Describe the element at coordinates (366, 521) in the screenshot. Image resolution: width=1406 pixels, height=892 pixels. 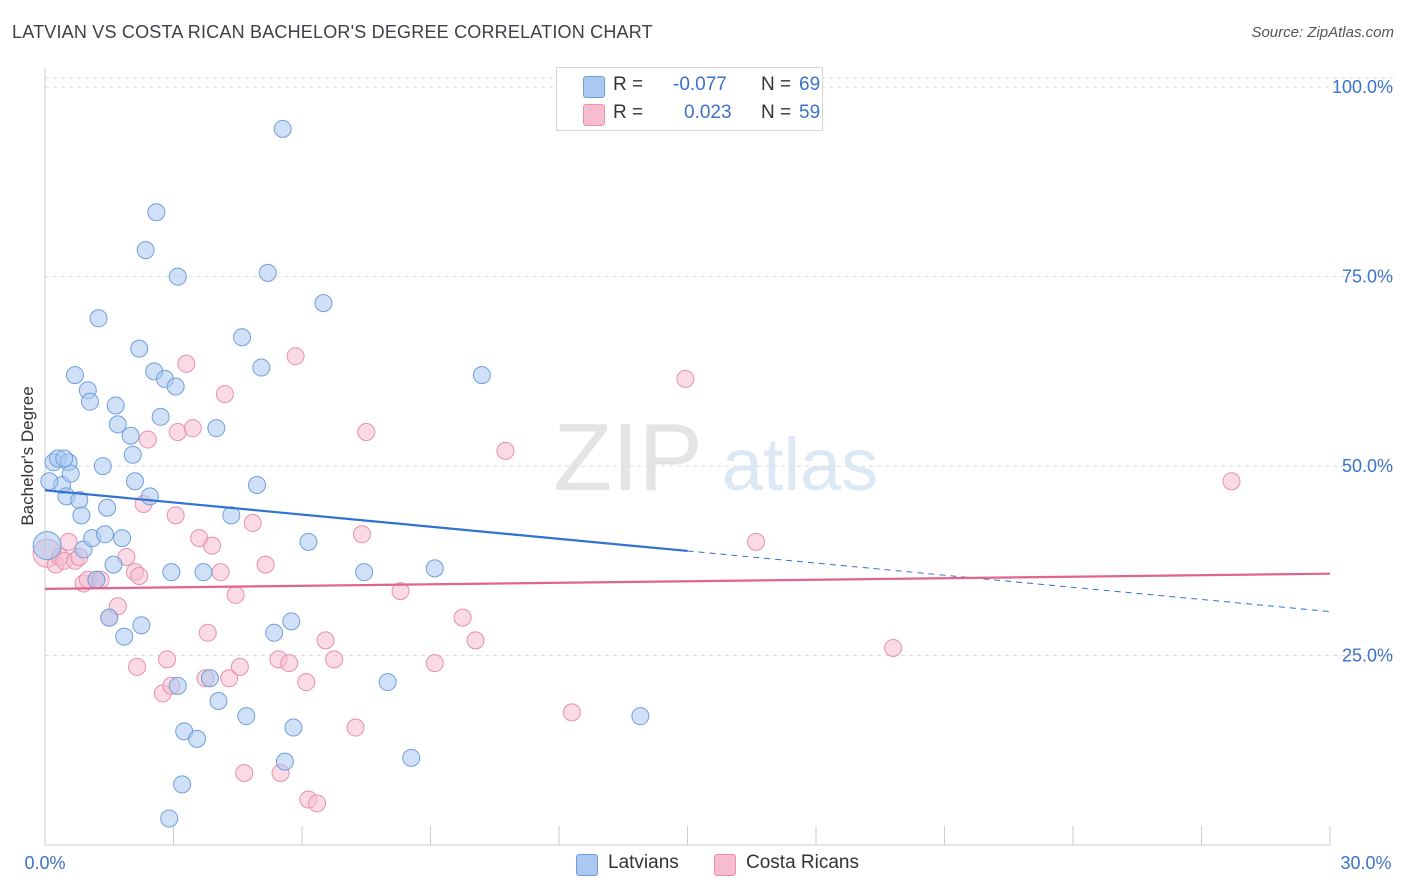
I see `latvians-trend-line` at that location.